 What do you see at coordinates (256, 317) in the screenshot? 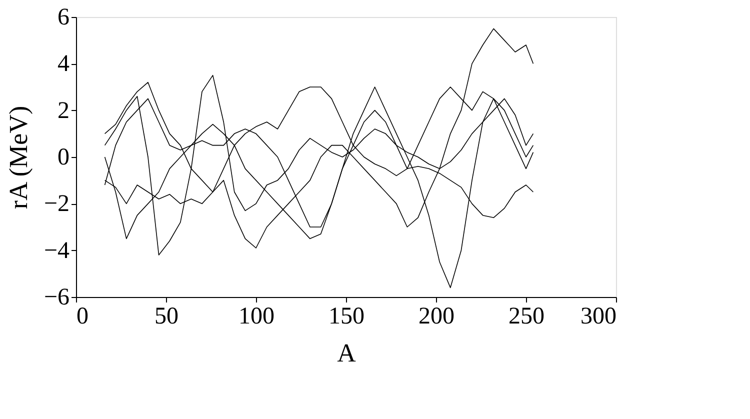
I see `x-tick-label: 100` at bounding box center [256, 317].